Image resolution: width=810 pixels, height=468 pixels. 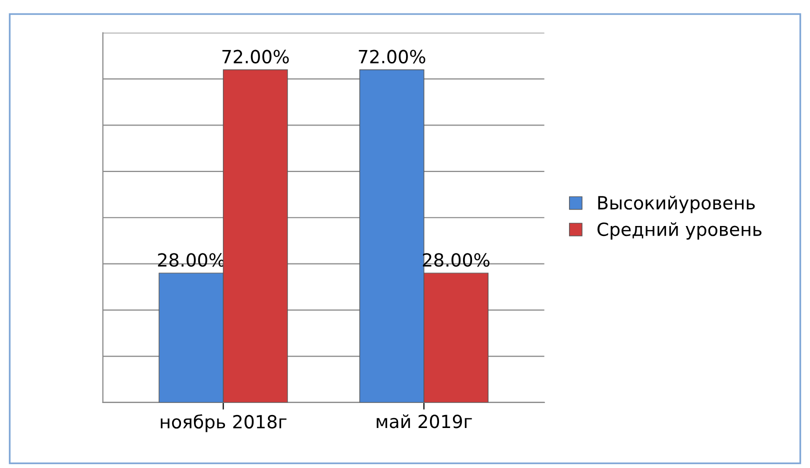 What do you see at coordinates (424, 421) in the screenshot?
I see `x-tick-label: май 2019г` at bounding box center [424, 421].